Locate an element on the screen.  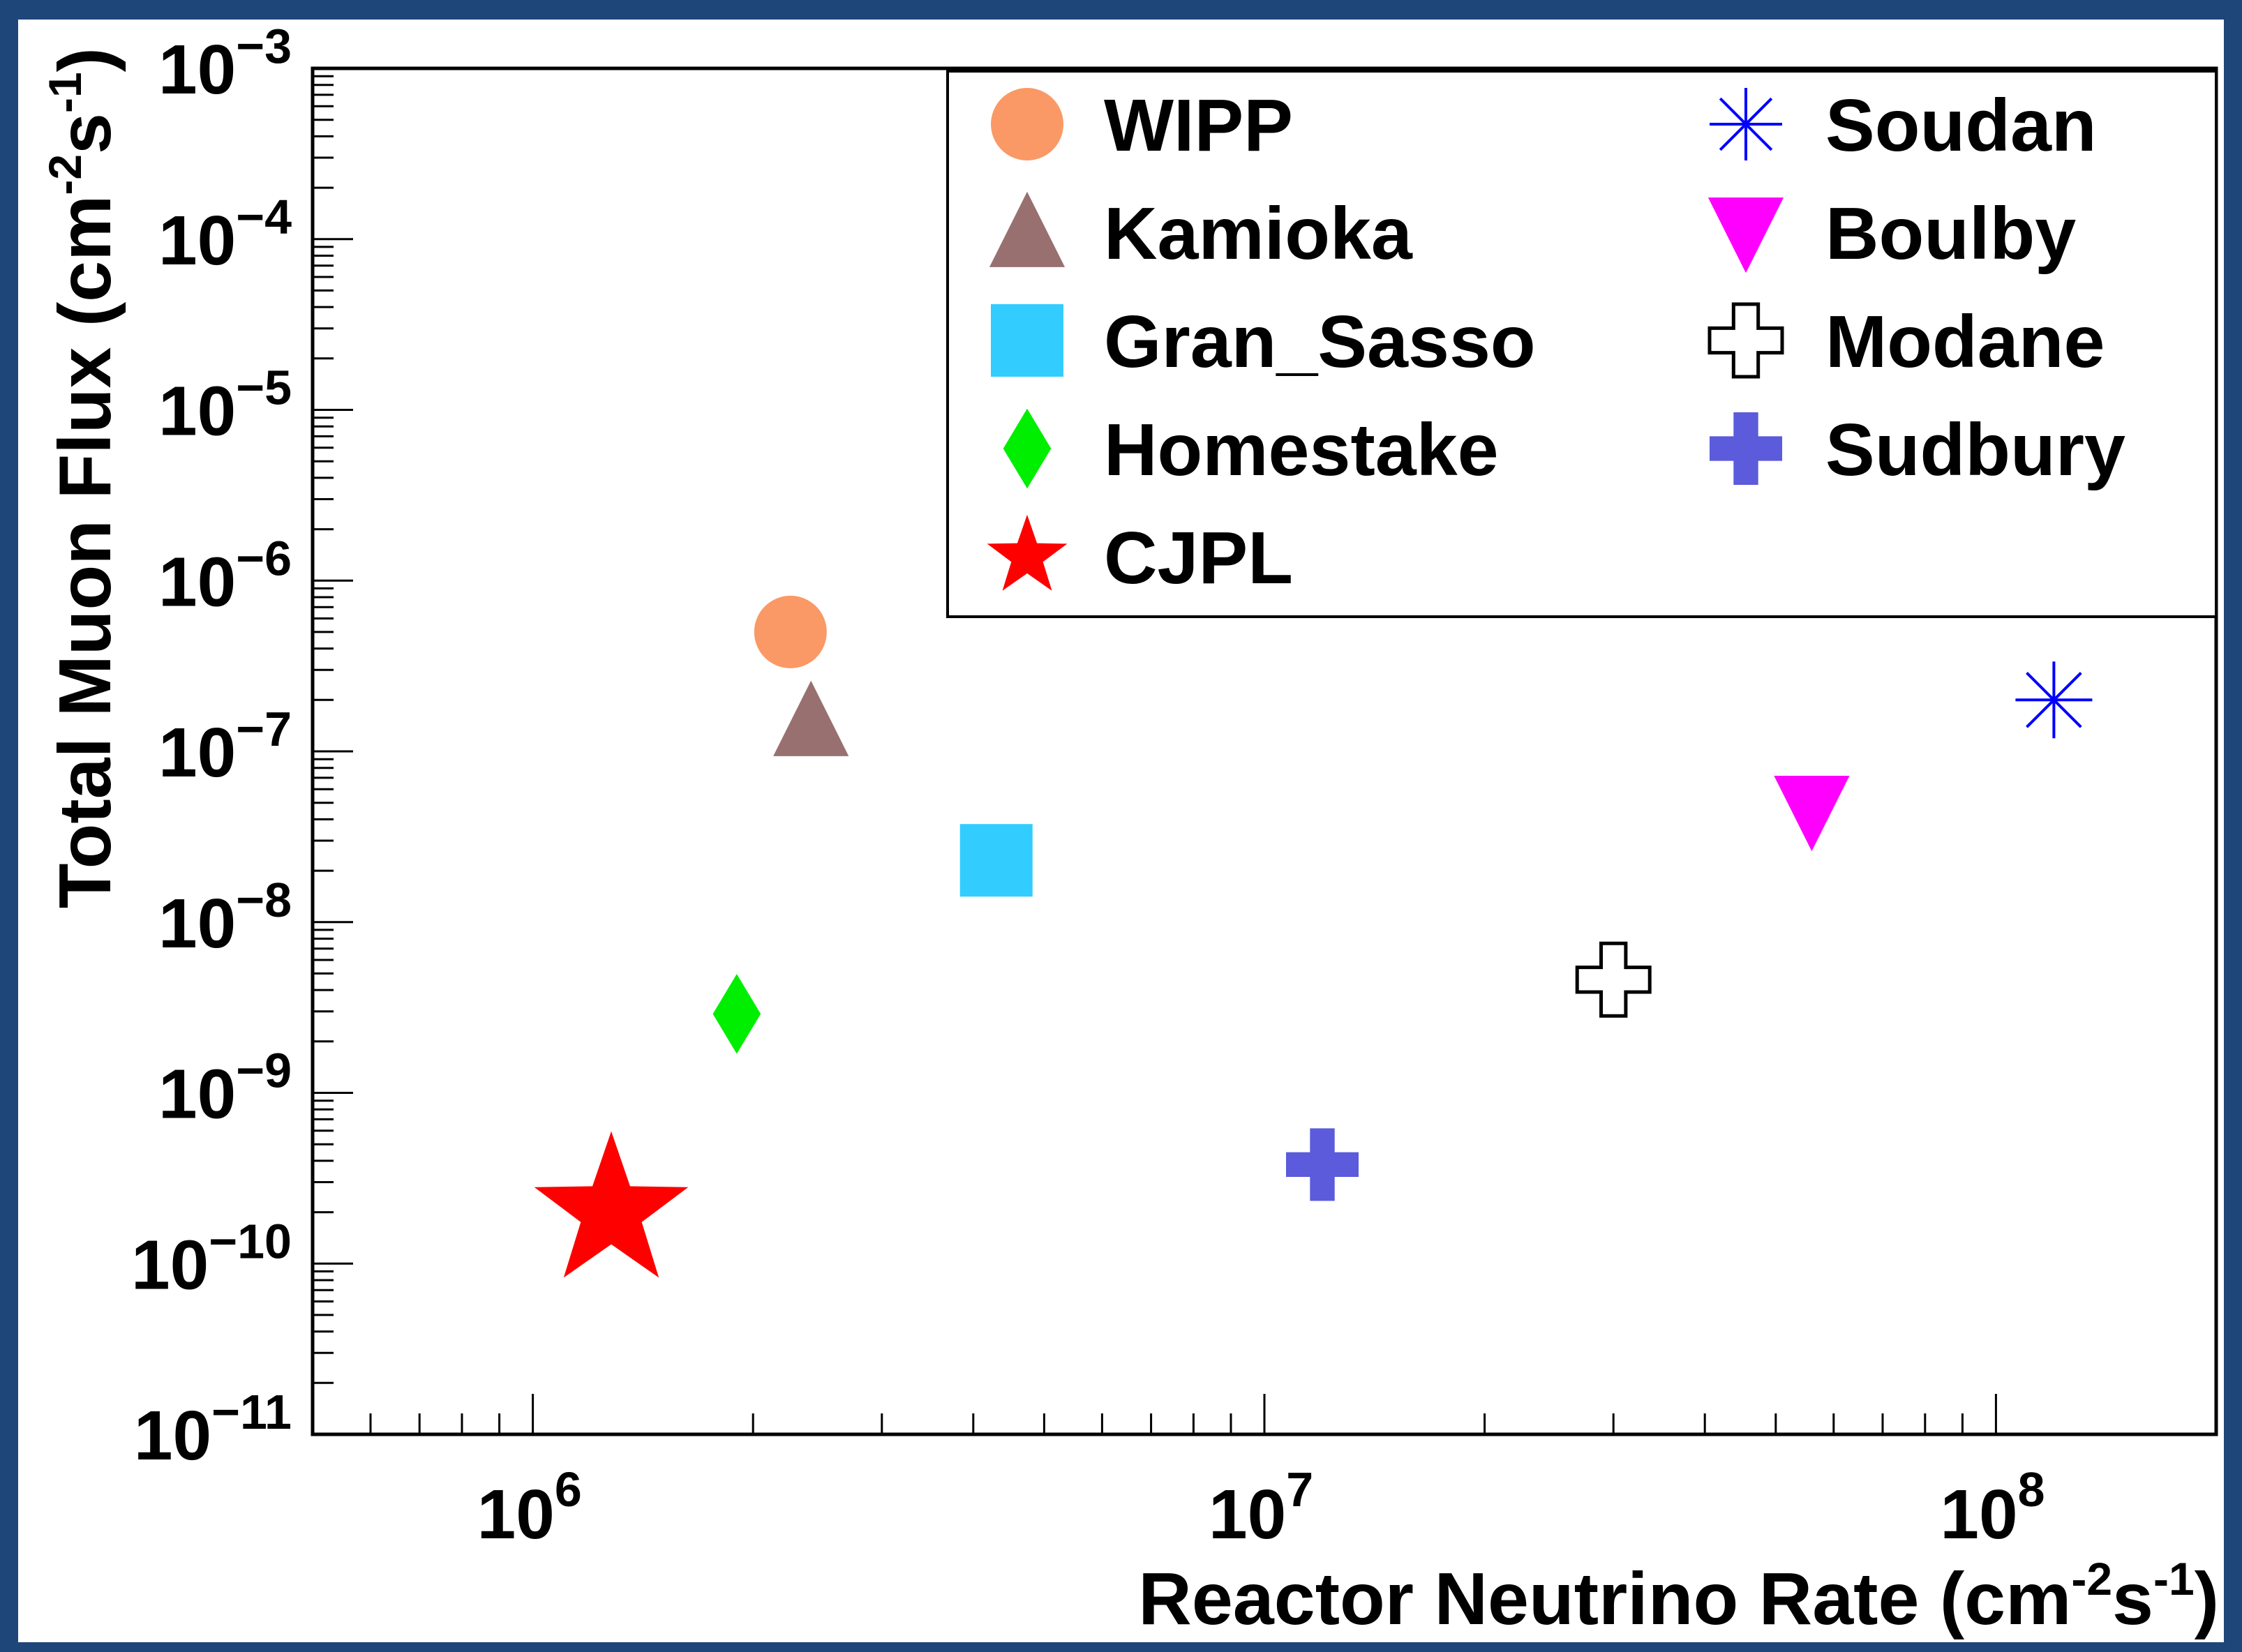
x-tick-labels: 10⁶ 10⁷ 10⁸ is located at coordinates (1261, 1508).